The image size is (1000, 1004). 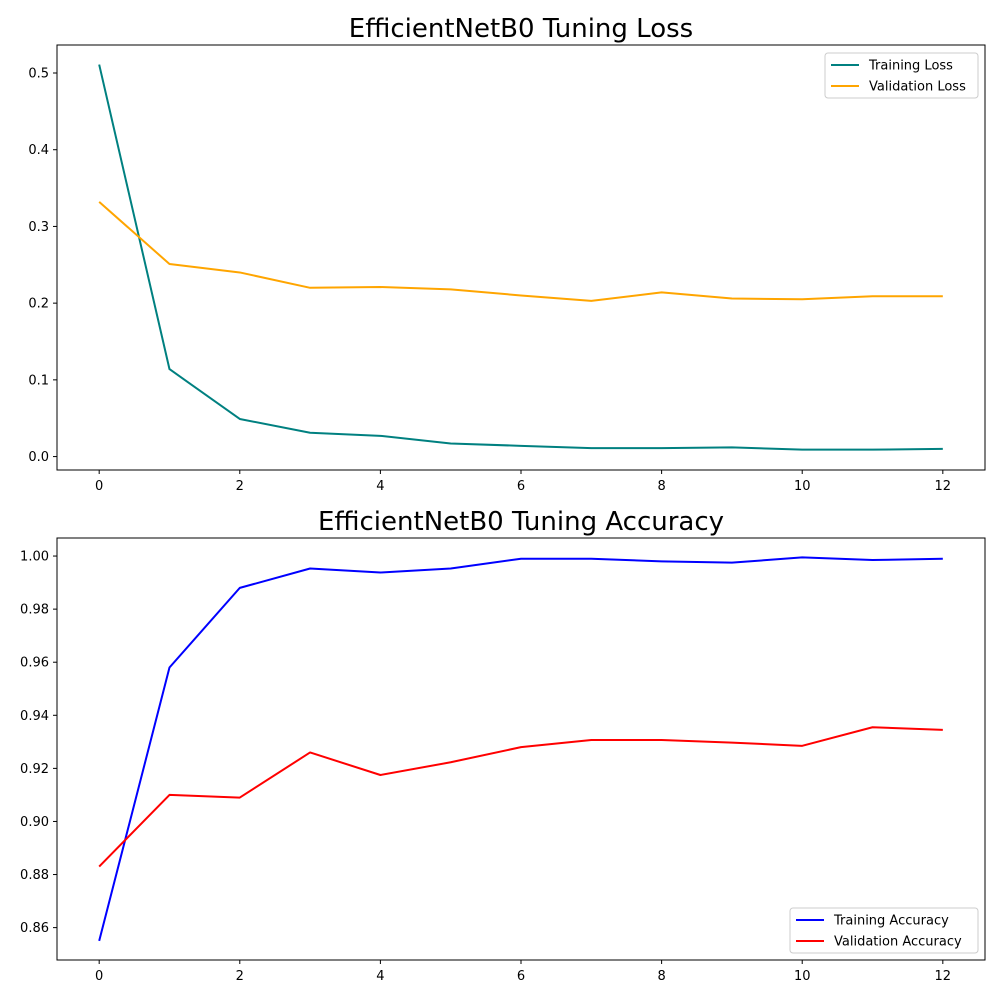 What do you see at coordinates (521, 522) in the screenshot?
I see `chart-title: EfficientNetB0 Tuning Accuracy` at bounding box center [521, 522].